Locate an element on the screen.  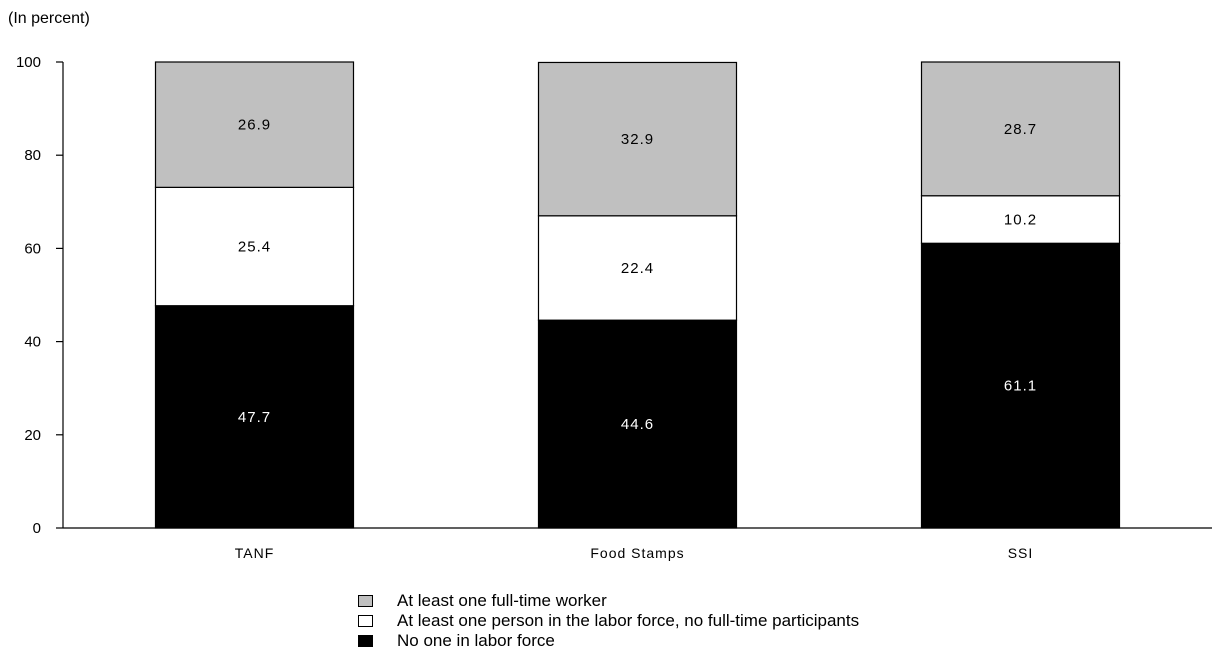
legend-label-full-time-worker: At least one full-time worker is located at coordinates (502, 600).